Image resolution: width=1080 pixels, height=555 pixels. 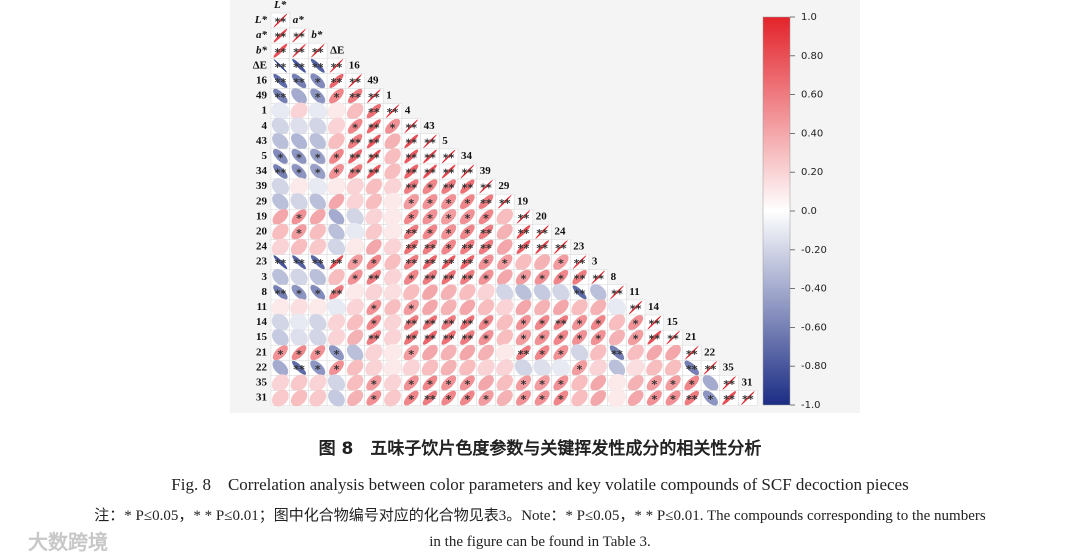 I want to click on diagonal-label: 43, so click(x=430, y=126).